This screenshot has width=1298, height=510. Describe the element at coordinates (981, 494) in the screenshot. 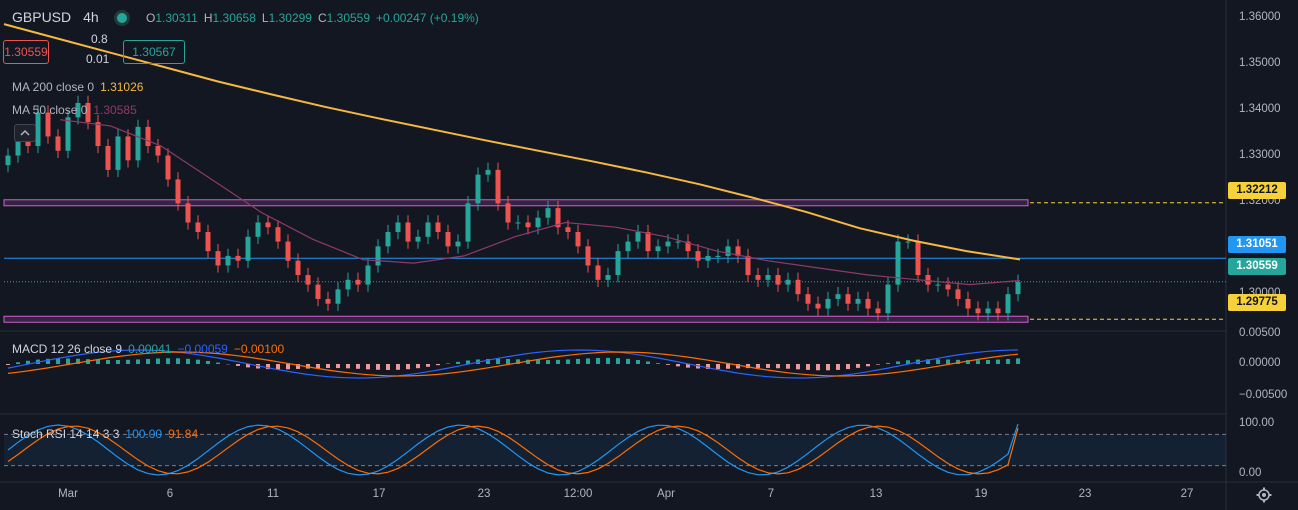

I see `time-tick-label: 19` at that location.